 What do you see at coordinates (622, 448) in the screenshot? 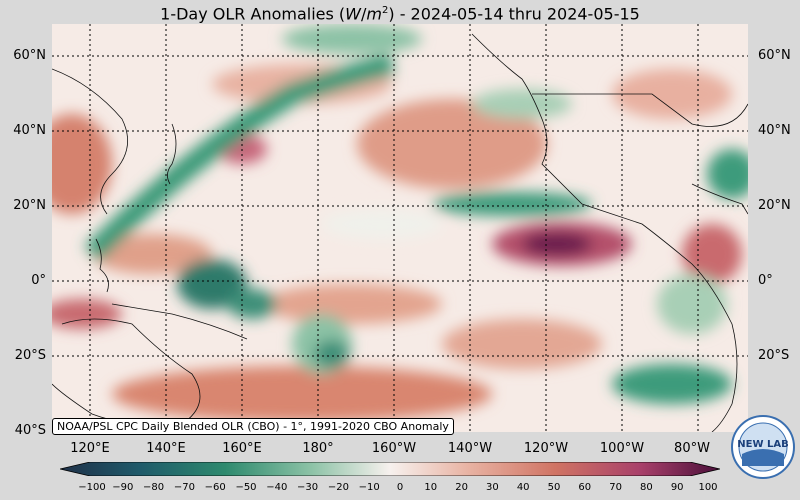
I see `lon-label: 100°W` at bounding box center [622, 448].